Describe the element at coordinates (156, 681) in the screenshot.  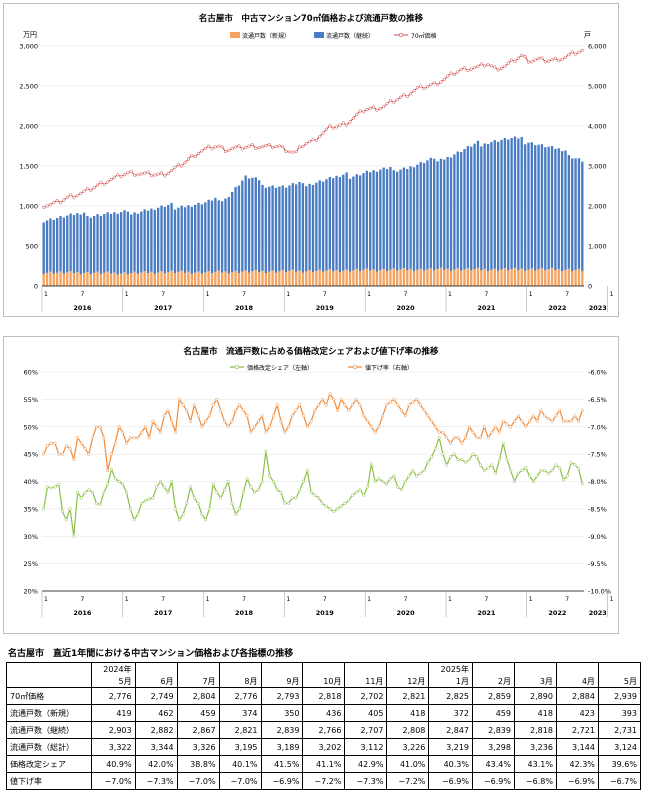
I see `table-month-header: 6月` at that location.